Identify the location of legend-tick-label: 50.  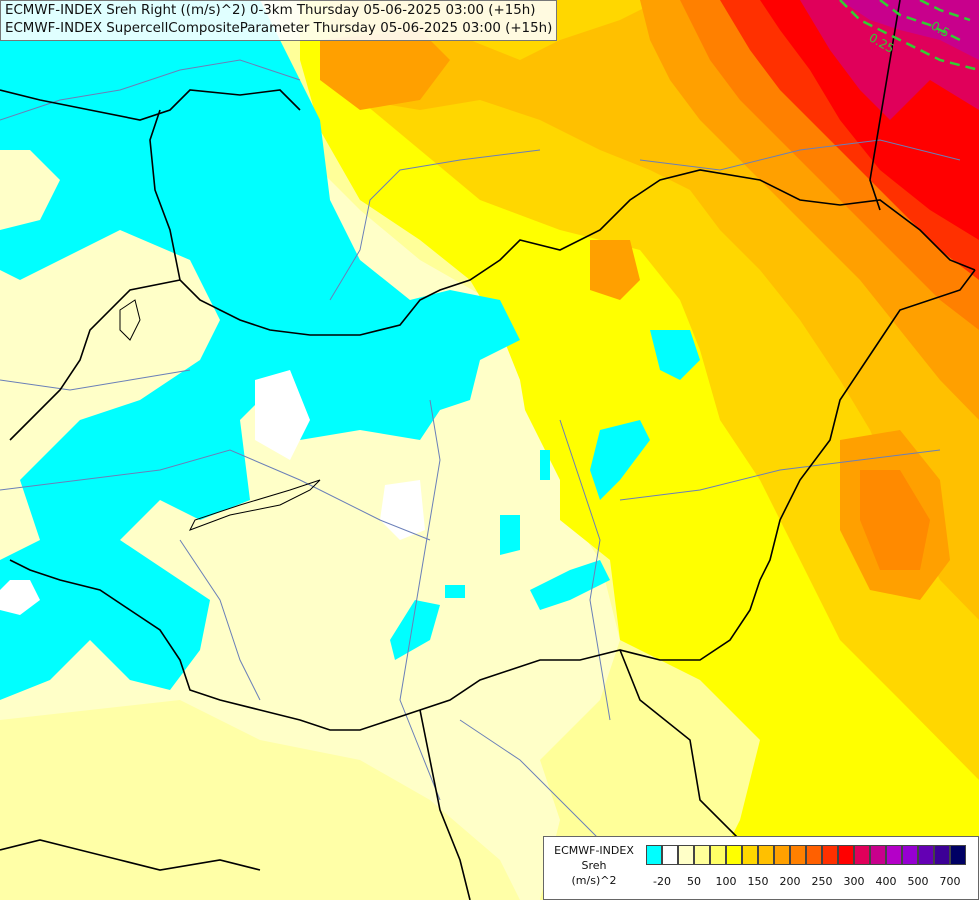
(694, 881).